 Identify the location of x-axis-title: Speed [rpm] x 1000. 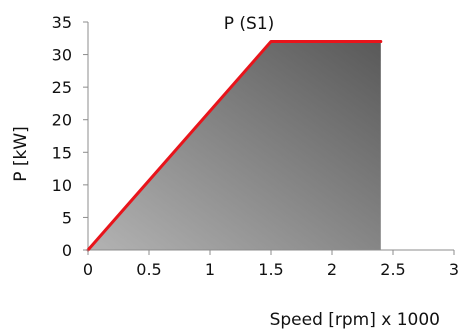
(355, 320).